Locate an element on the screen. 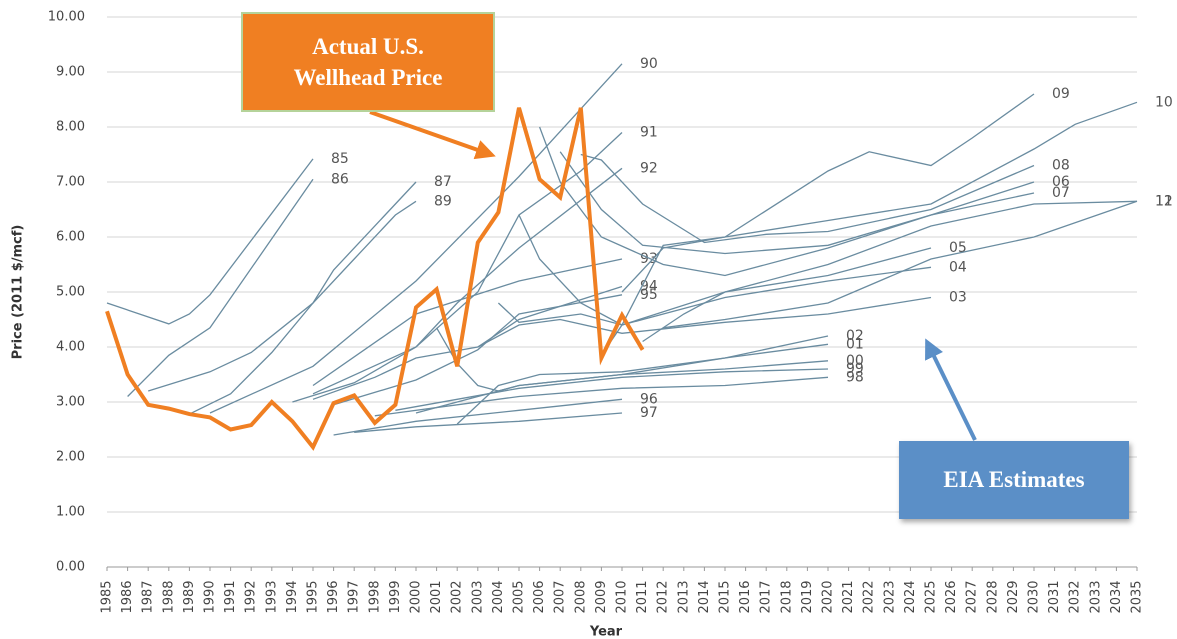 The image size is (1177, 639). series-label: 03 is located at coordinates (958, 298).